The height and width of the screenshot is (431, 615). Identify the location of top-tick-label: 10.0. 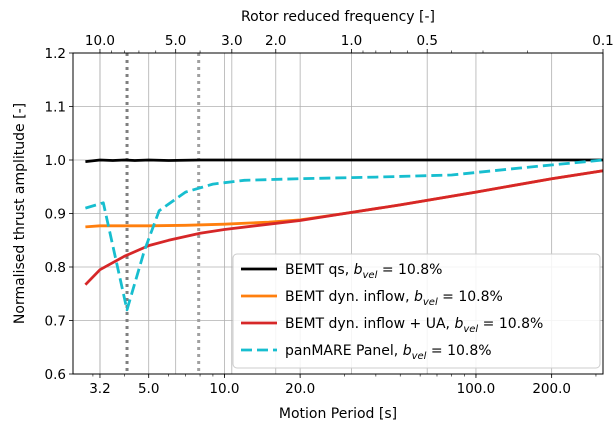
(100, 41).